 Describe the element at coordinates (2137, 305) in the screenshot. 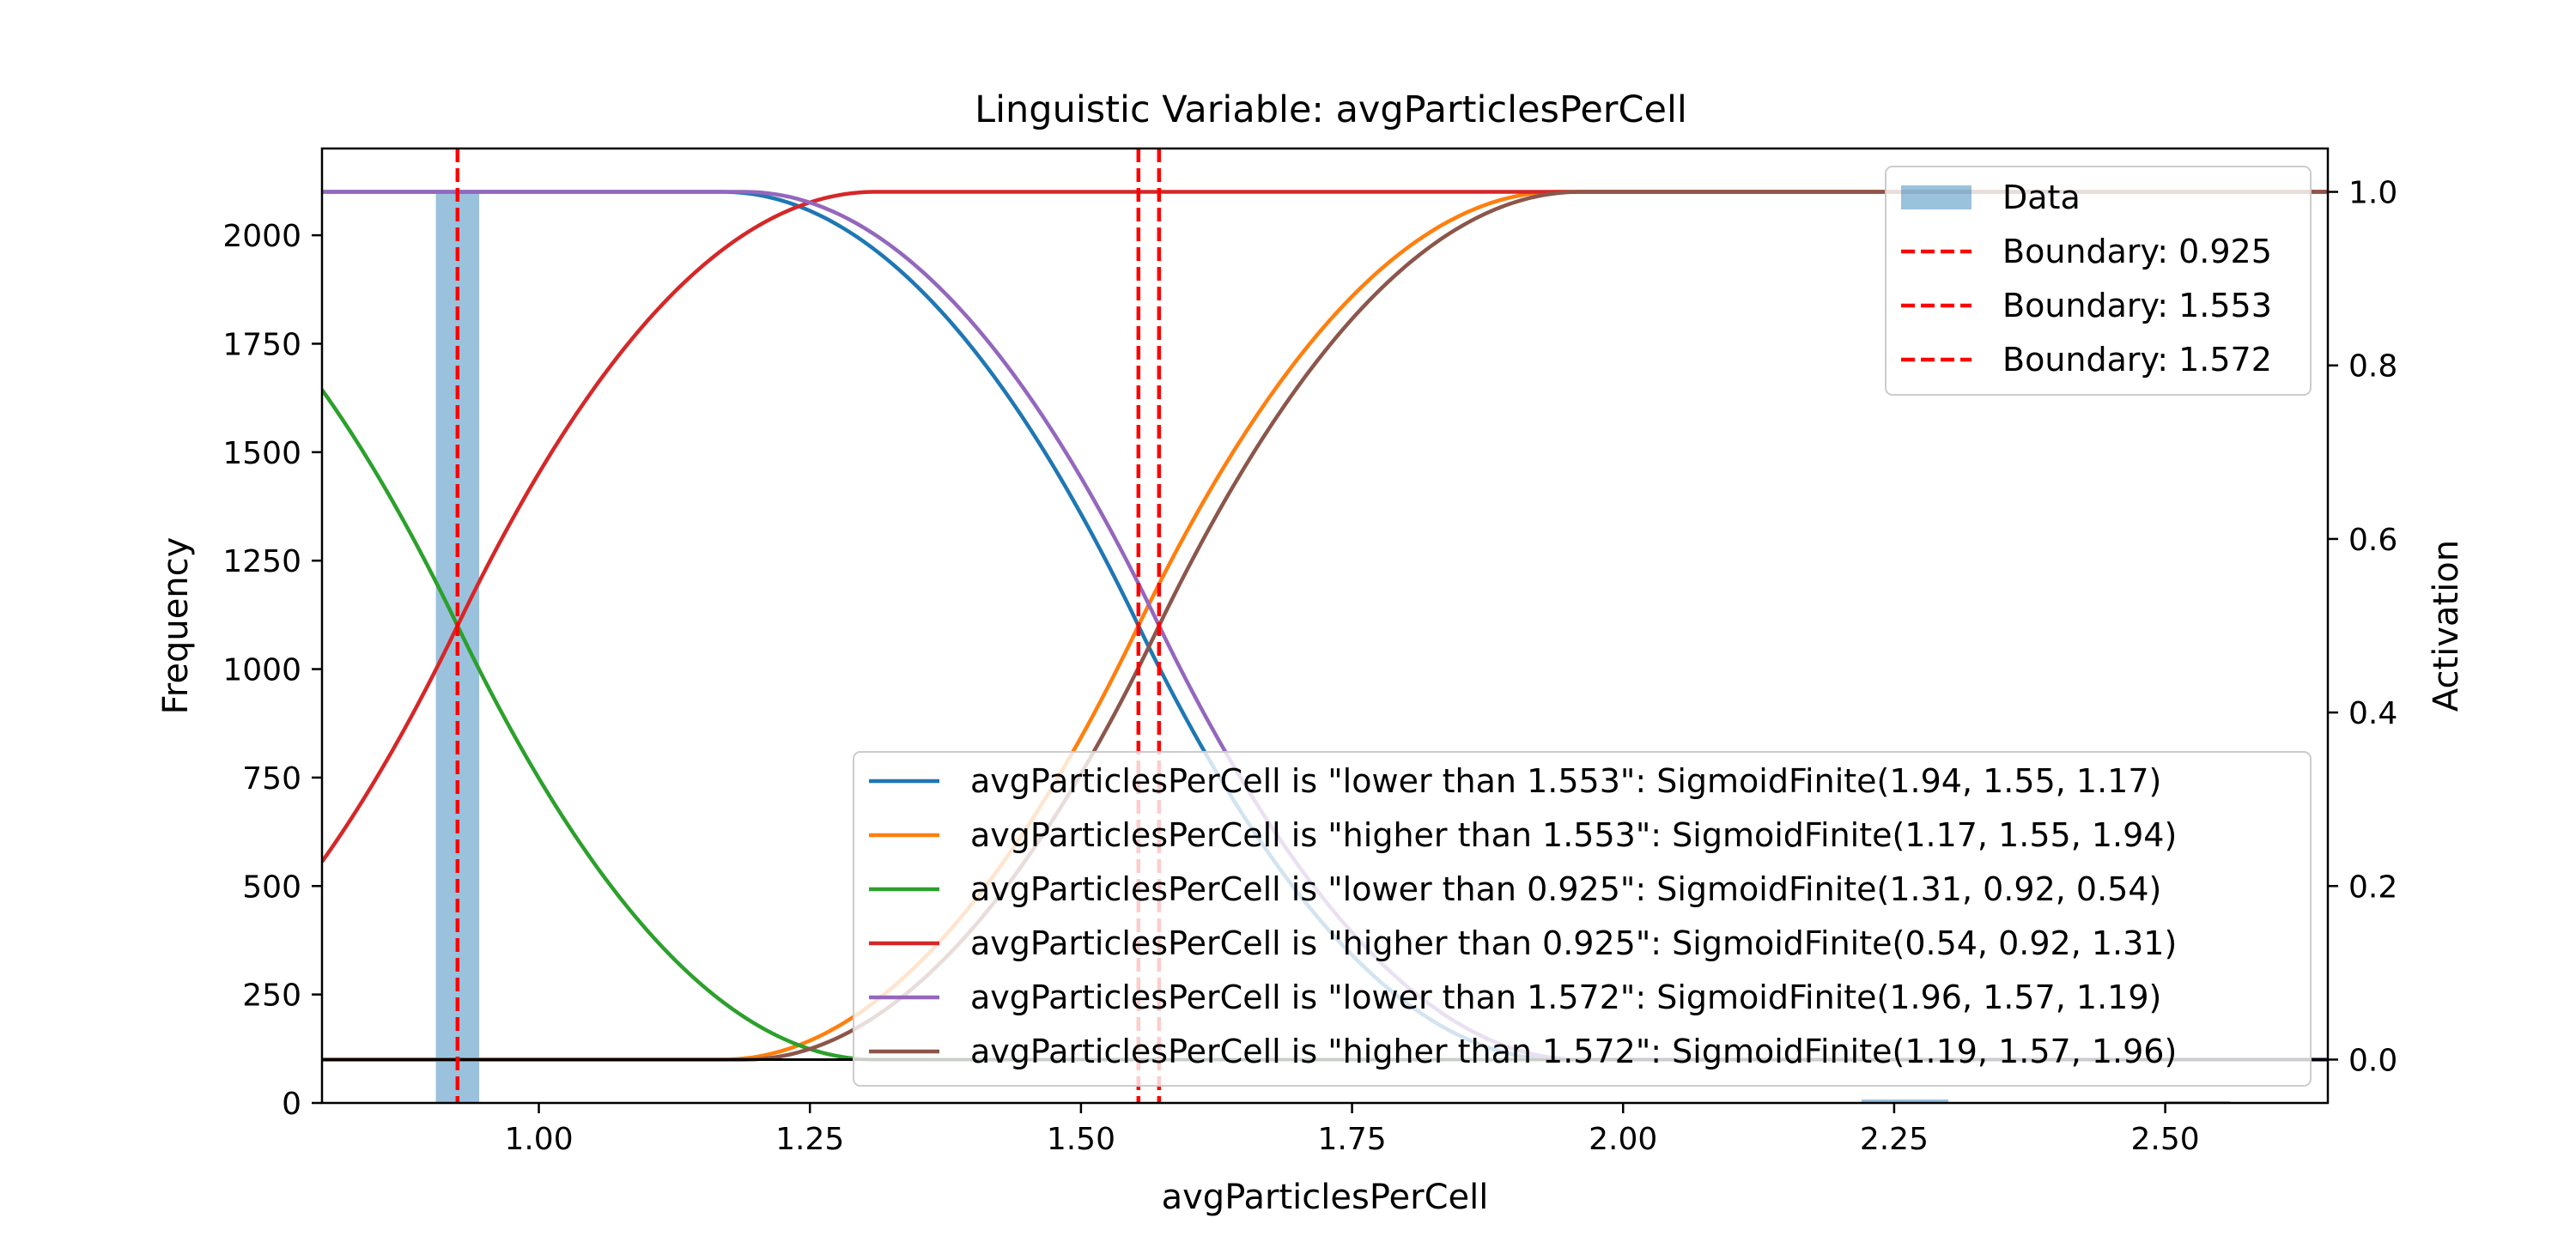

I see `legend-boundary-label-2: Boundary: 1.553` at that location.